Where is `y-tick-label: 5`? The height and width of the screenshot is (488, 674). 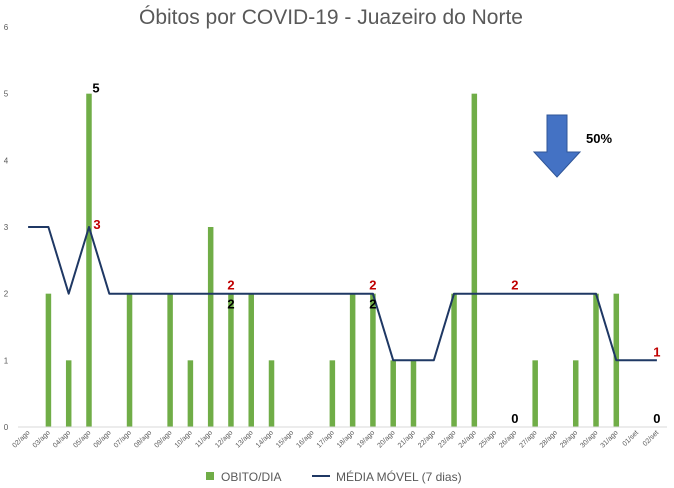
y-tick-label: 5 is located at coordinates (6, 94).